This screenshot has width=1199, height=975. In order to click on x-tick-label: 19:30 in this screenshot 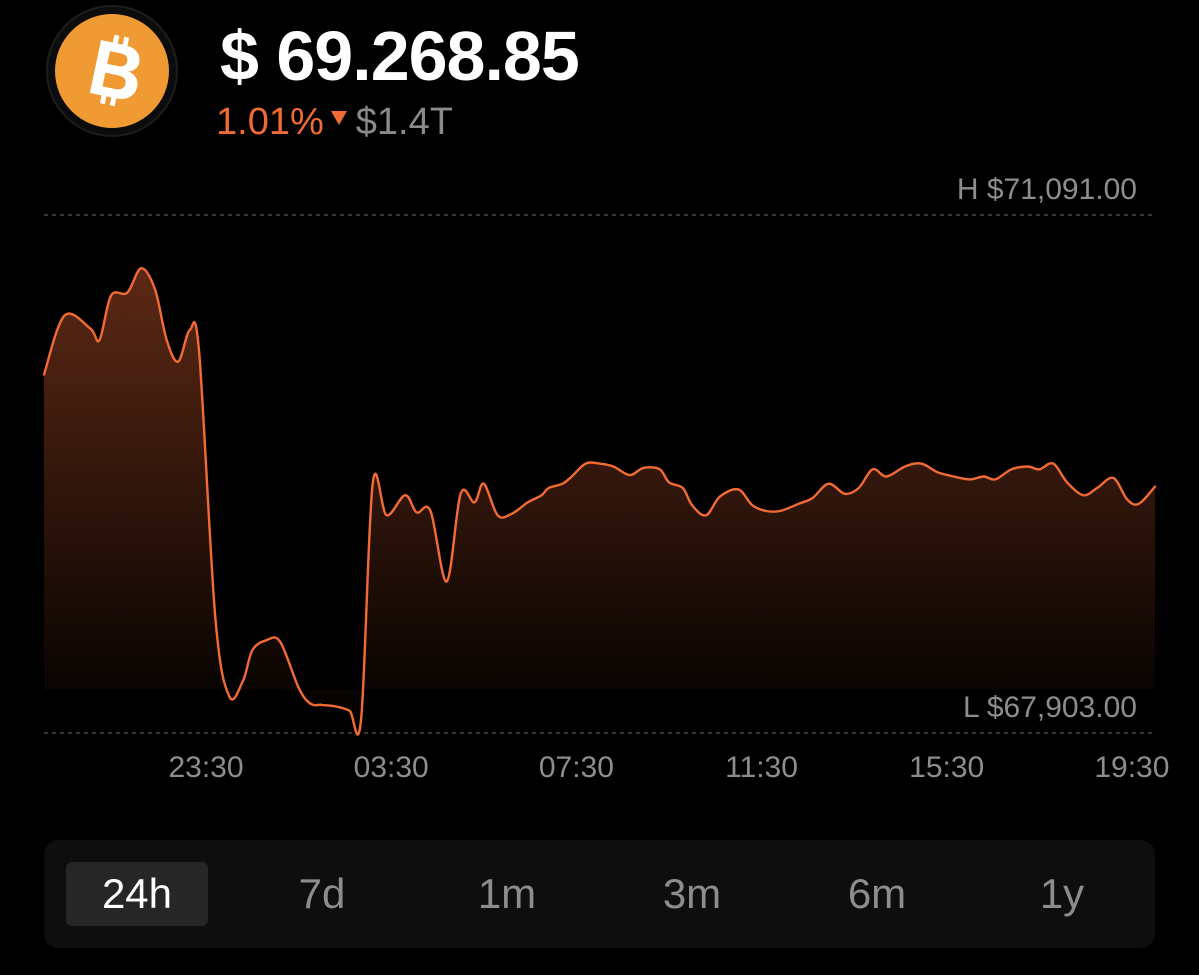, I will do `click(1132, 767)`.